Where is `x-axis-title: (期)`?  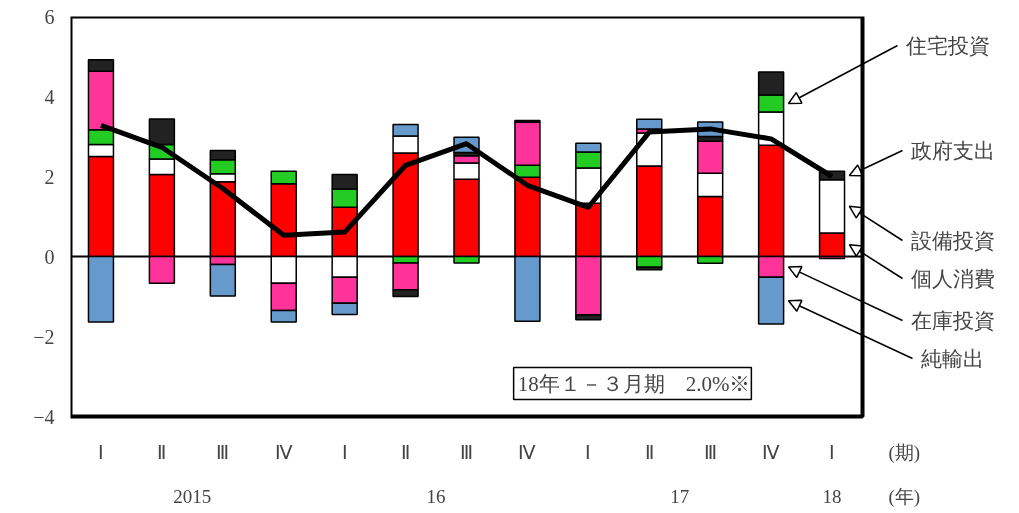
x-axis-title: (期) is located at coordinates (904, 453).